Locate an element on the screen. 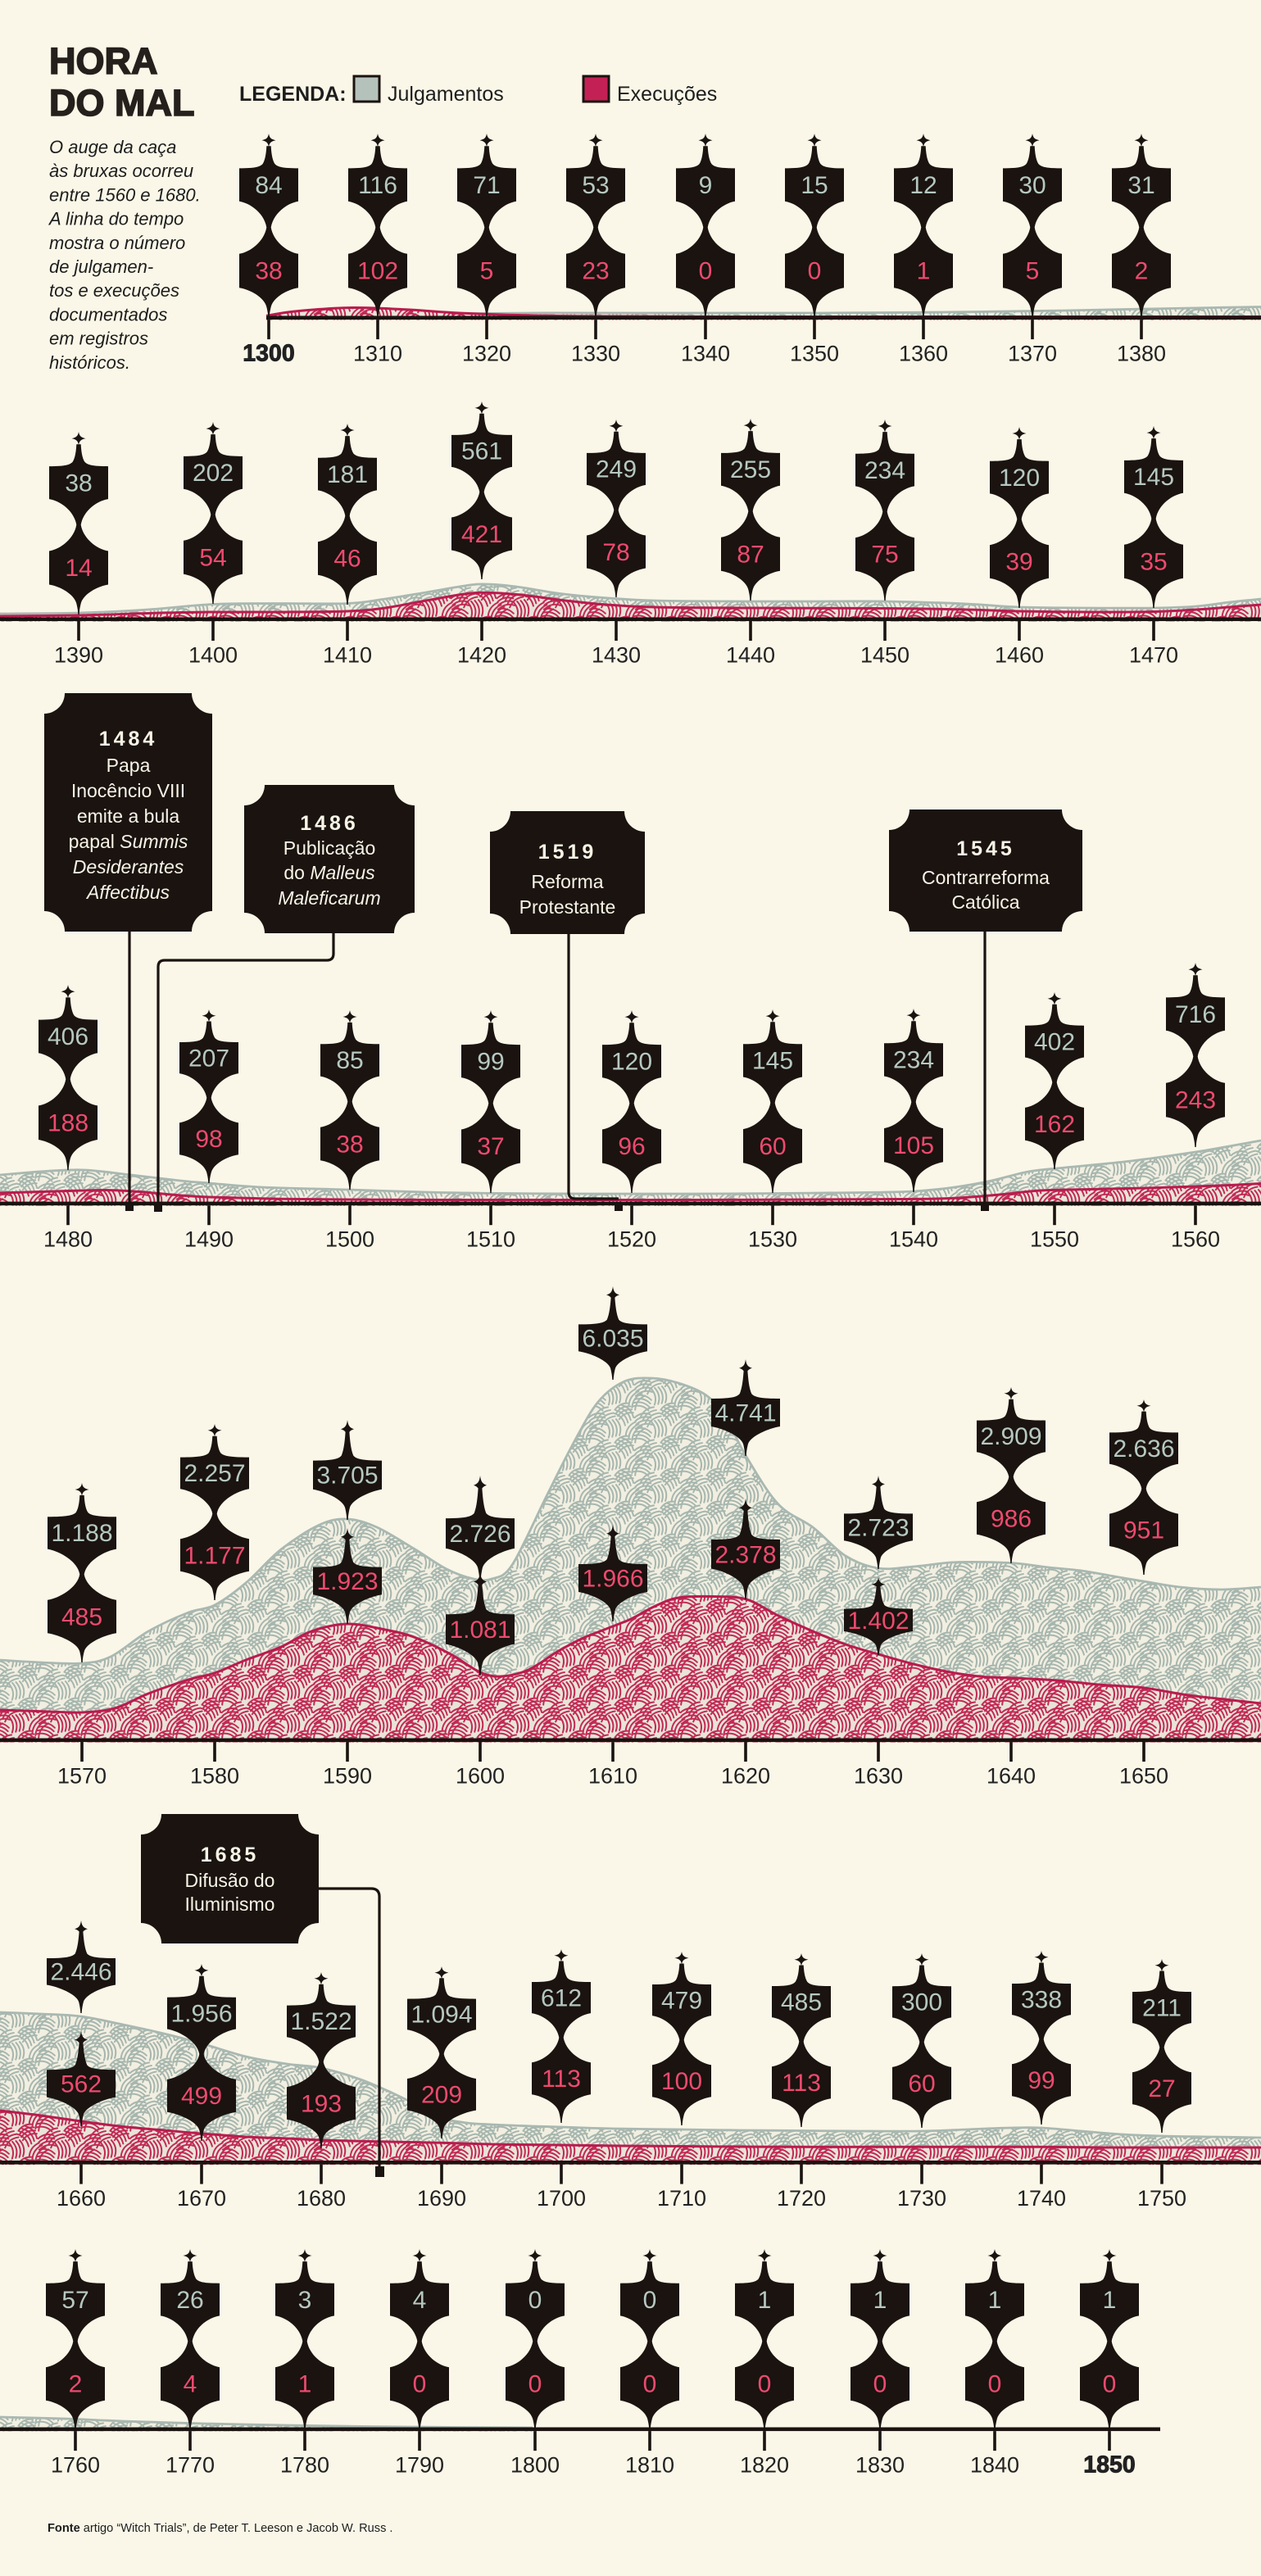  svg-text: 1680 is located at coordinates (322, 2198).